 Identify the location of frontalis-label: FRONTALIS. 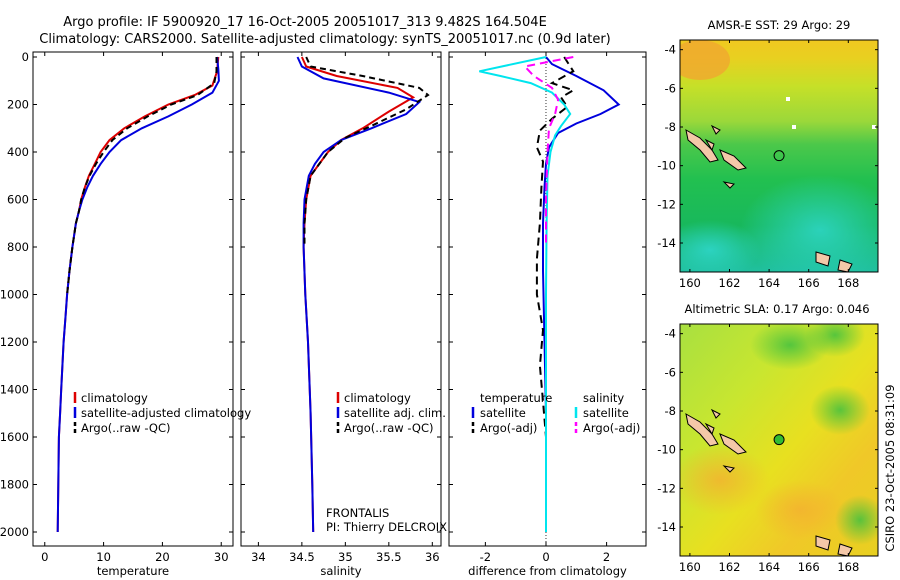
(357, 513).